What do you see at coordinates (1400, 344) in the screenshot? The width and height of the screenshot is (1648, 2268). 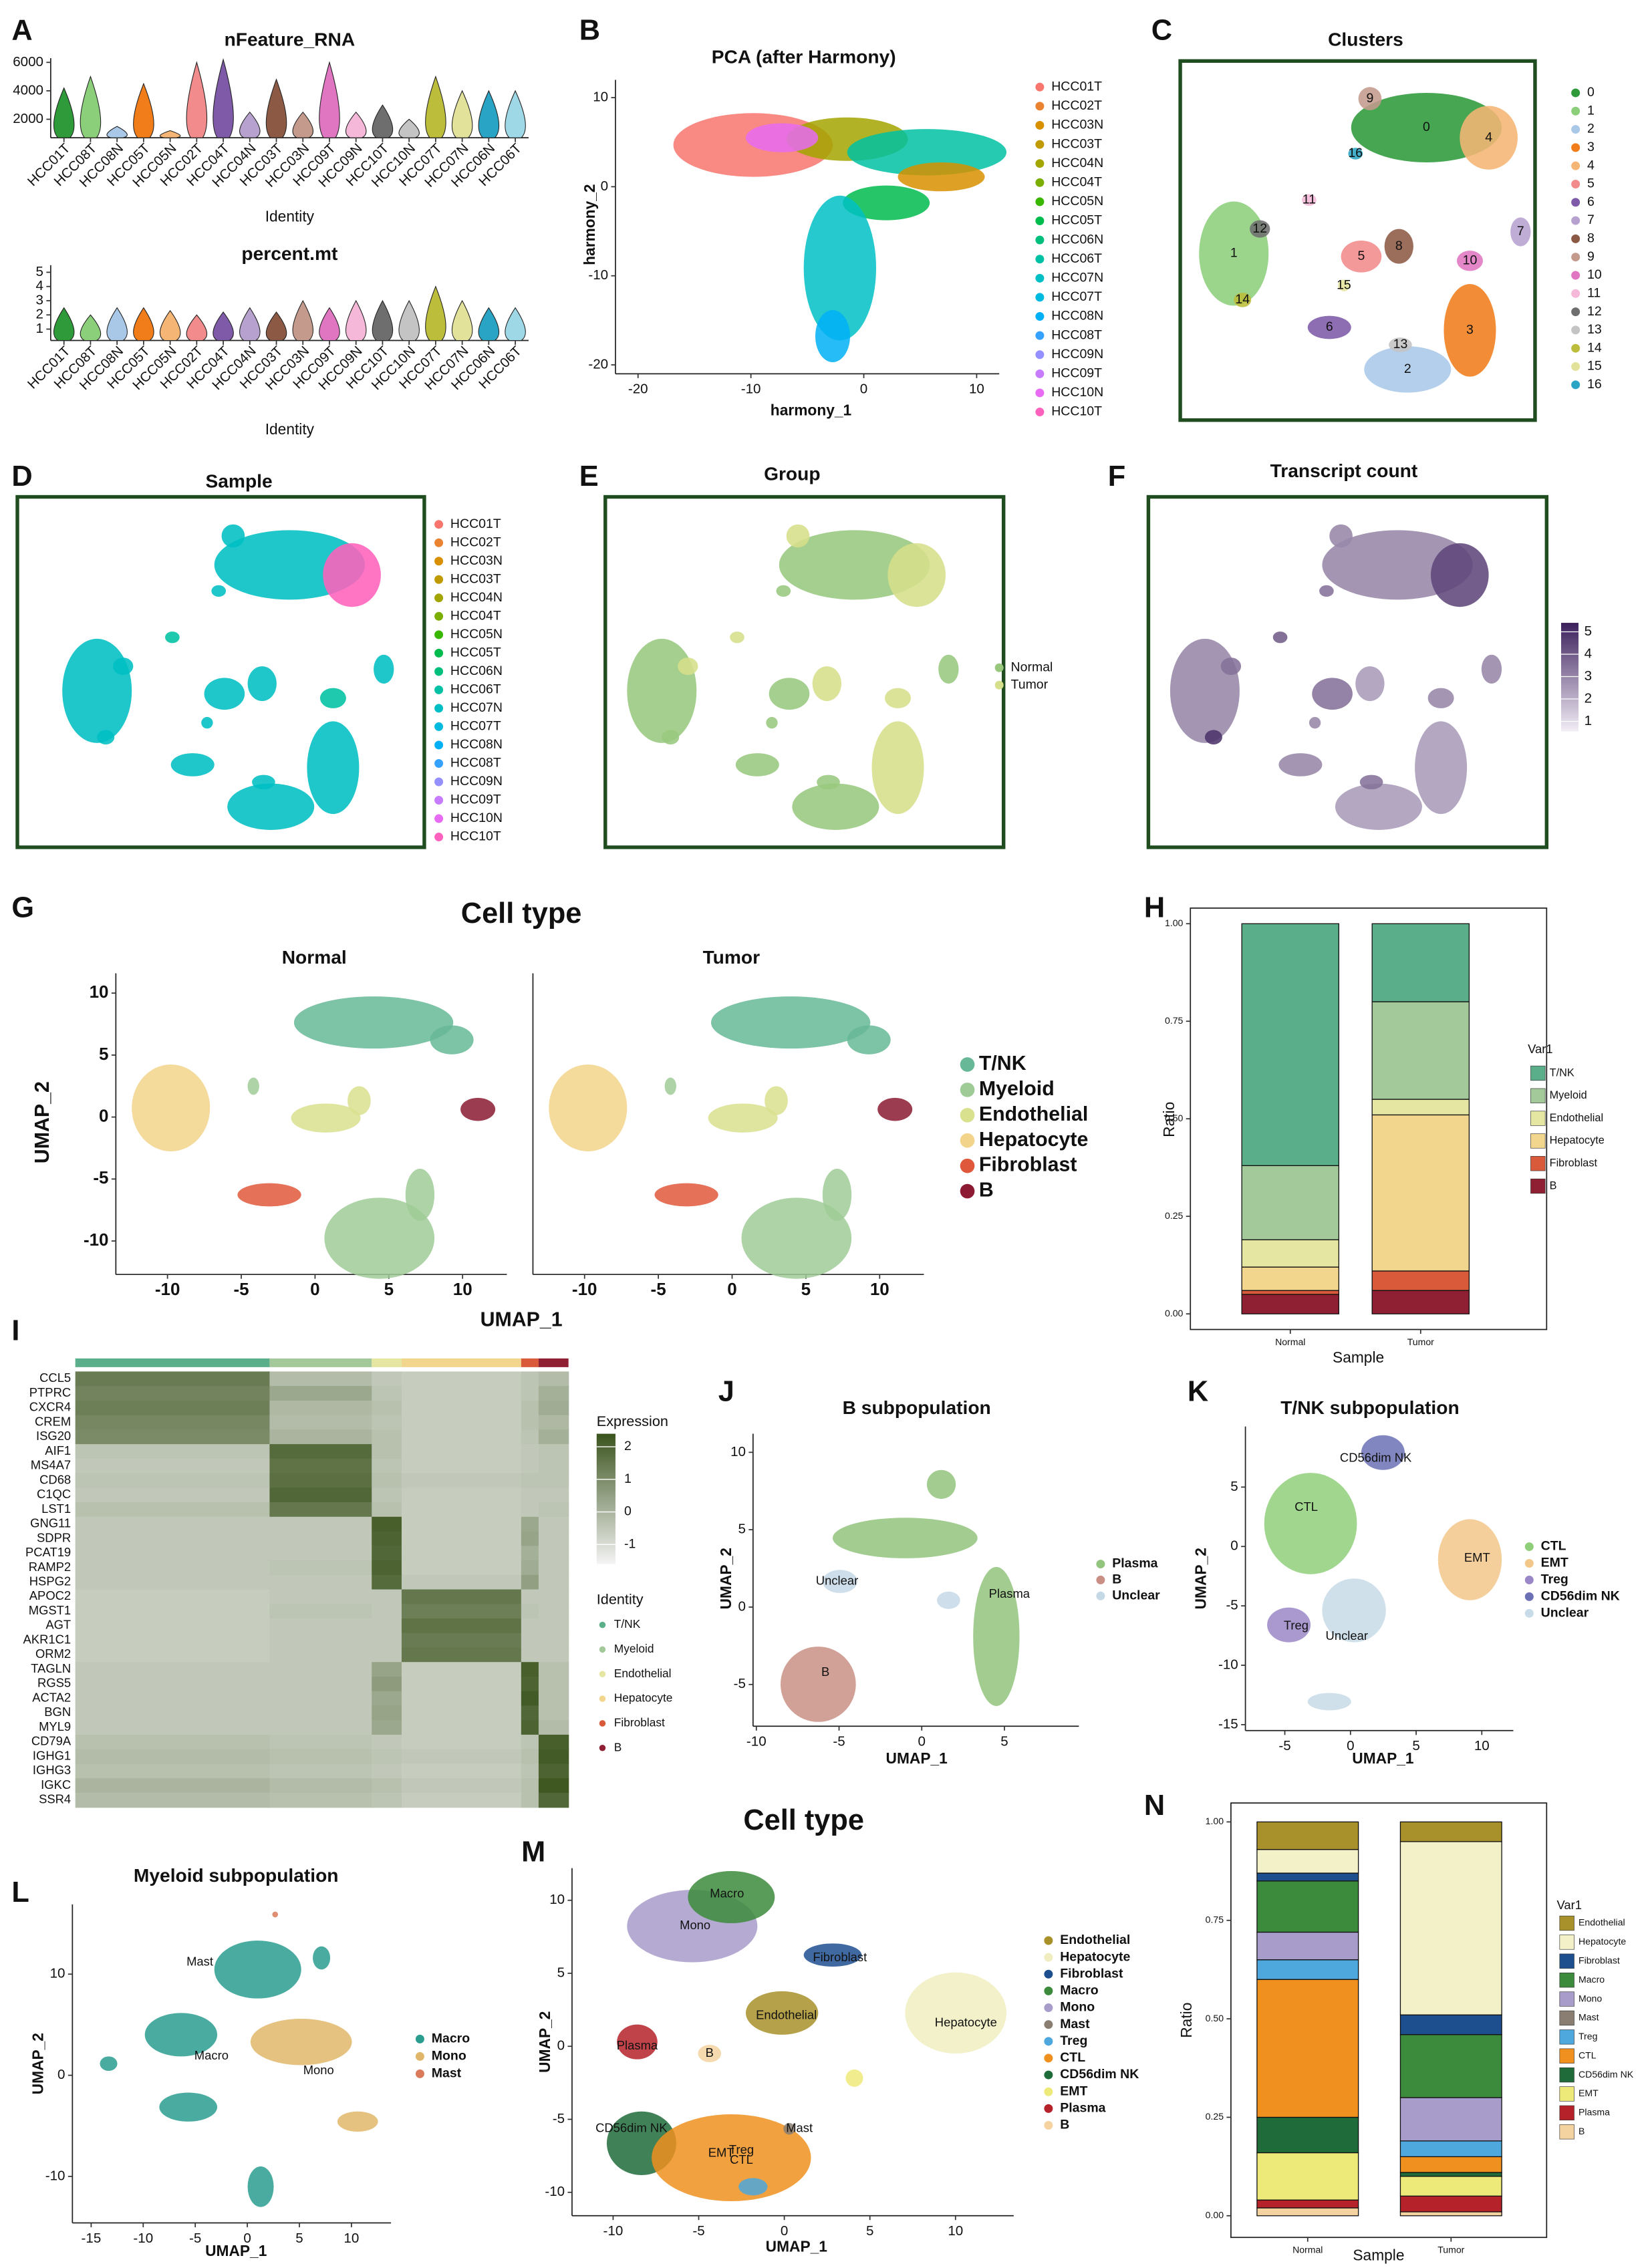 I see `cluster-label: 13` at bounding box center [1400, 344].